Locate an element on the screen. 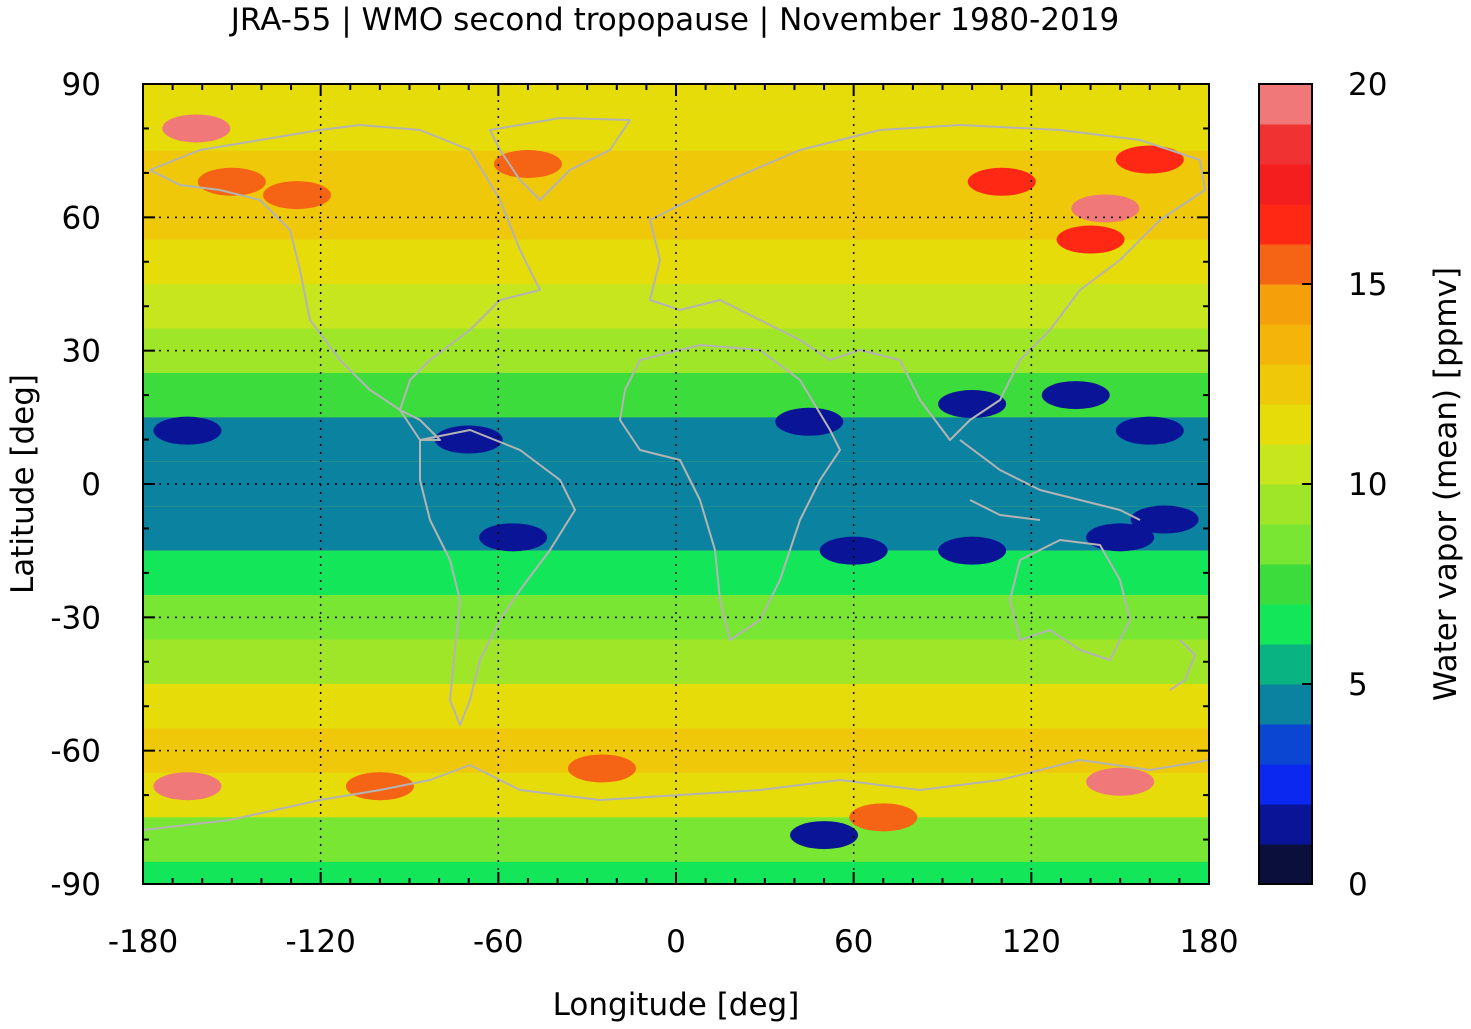  x-axis-label: Longitude [deg] is located at coordinates (676, 1005).